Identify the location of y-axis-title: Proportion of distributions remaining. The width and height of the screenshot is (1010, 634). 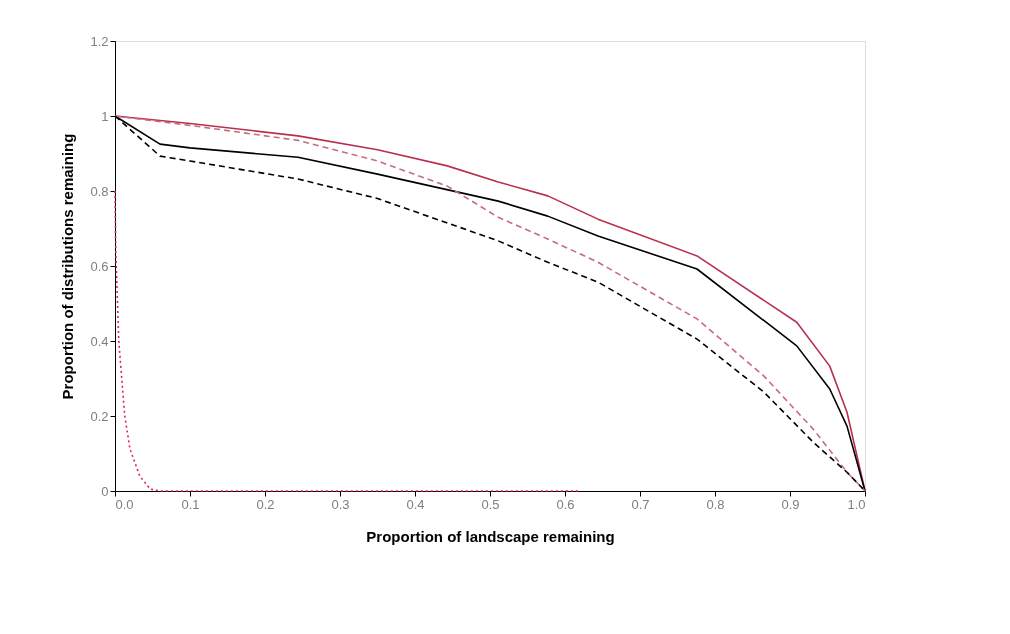
(68, 266).